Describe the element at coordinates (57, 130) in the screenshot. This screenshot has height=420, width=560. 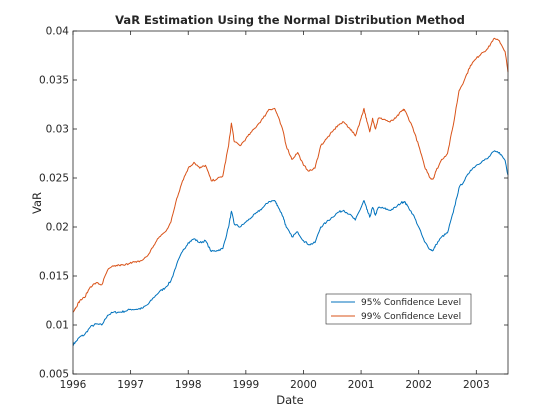
I see `y-tick-label: 0.03` at that location.